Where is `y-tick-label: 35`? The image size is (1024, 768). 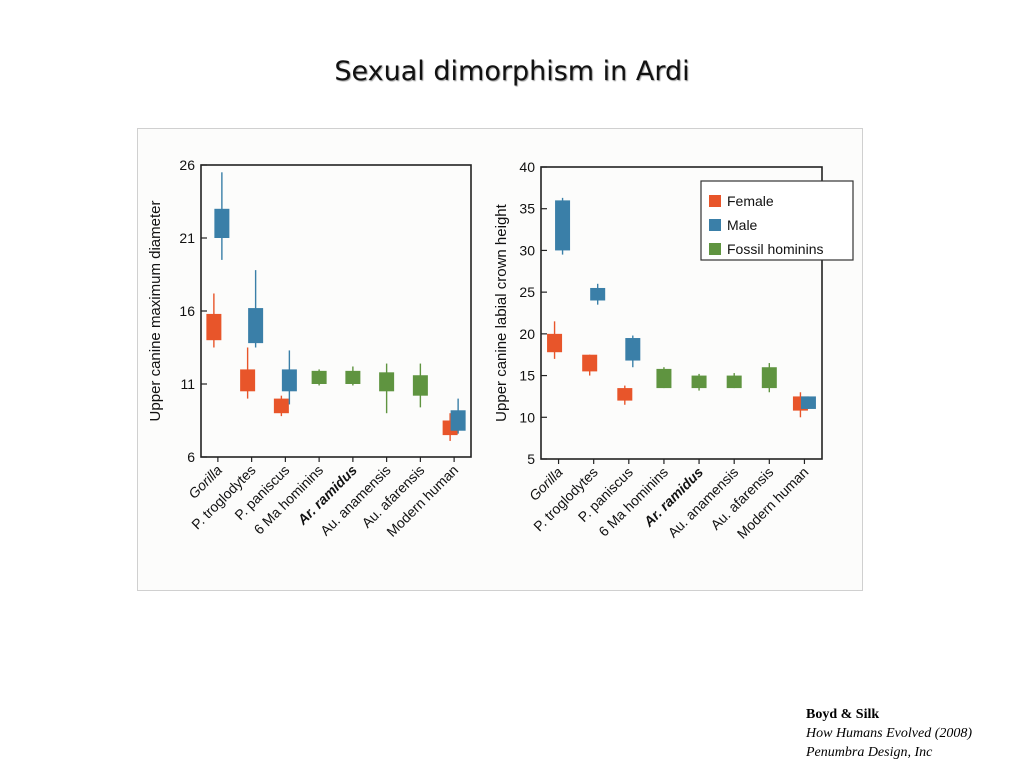
y-tick-label: 35 is located at coordinates (527, 209).